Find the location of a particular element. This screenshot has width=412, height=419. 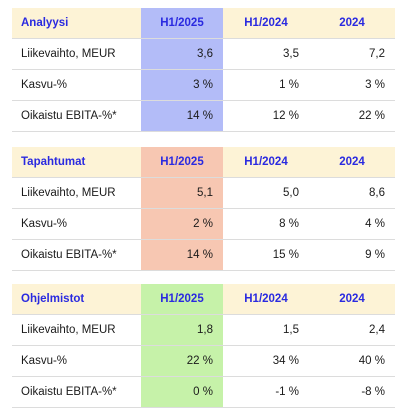

table-row: Kasvu-% 2 % 8 % 4 % is located at coordinates (203, 223).